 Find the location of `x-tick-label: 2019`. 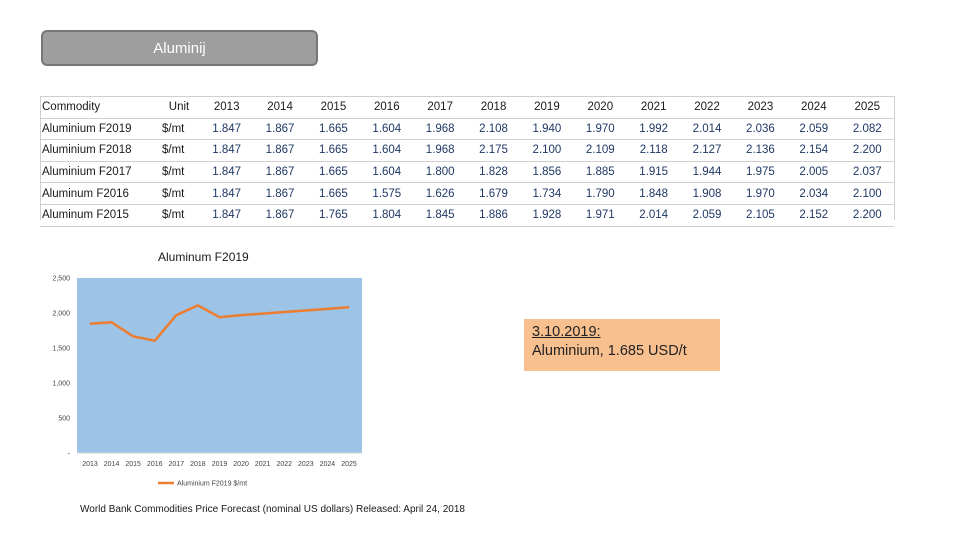

x-tick-label: 2019 is located at coordinates (220, 464).